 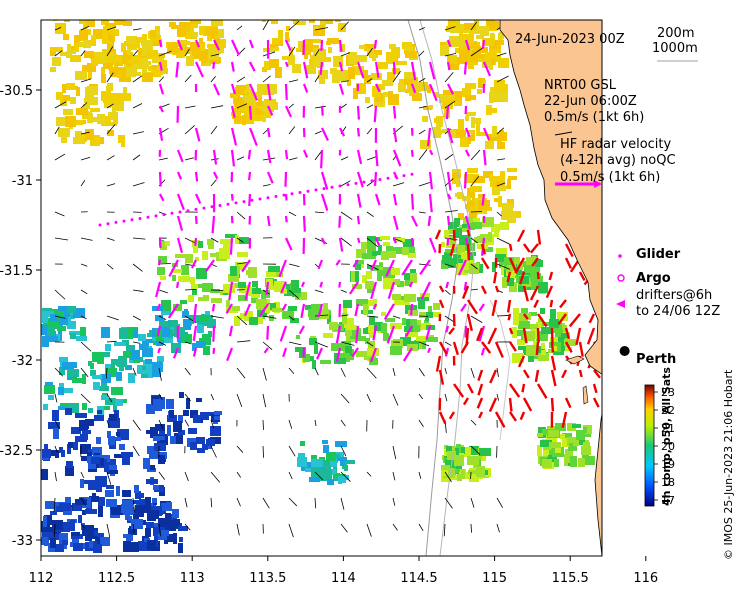 What do you see at coordinates (580, 85) in the screenshot?
I see `nrt-title: NRT00 GSL` at bounding box center [580, 85].